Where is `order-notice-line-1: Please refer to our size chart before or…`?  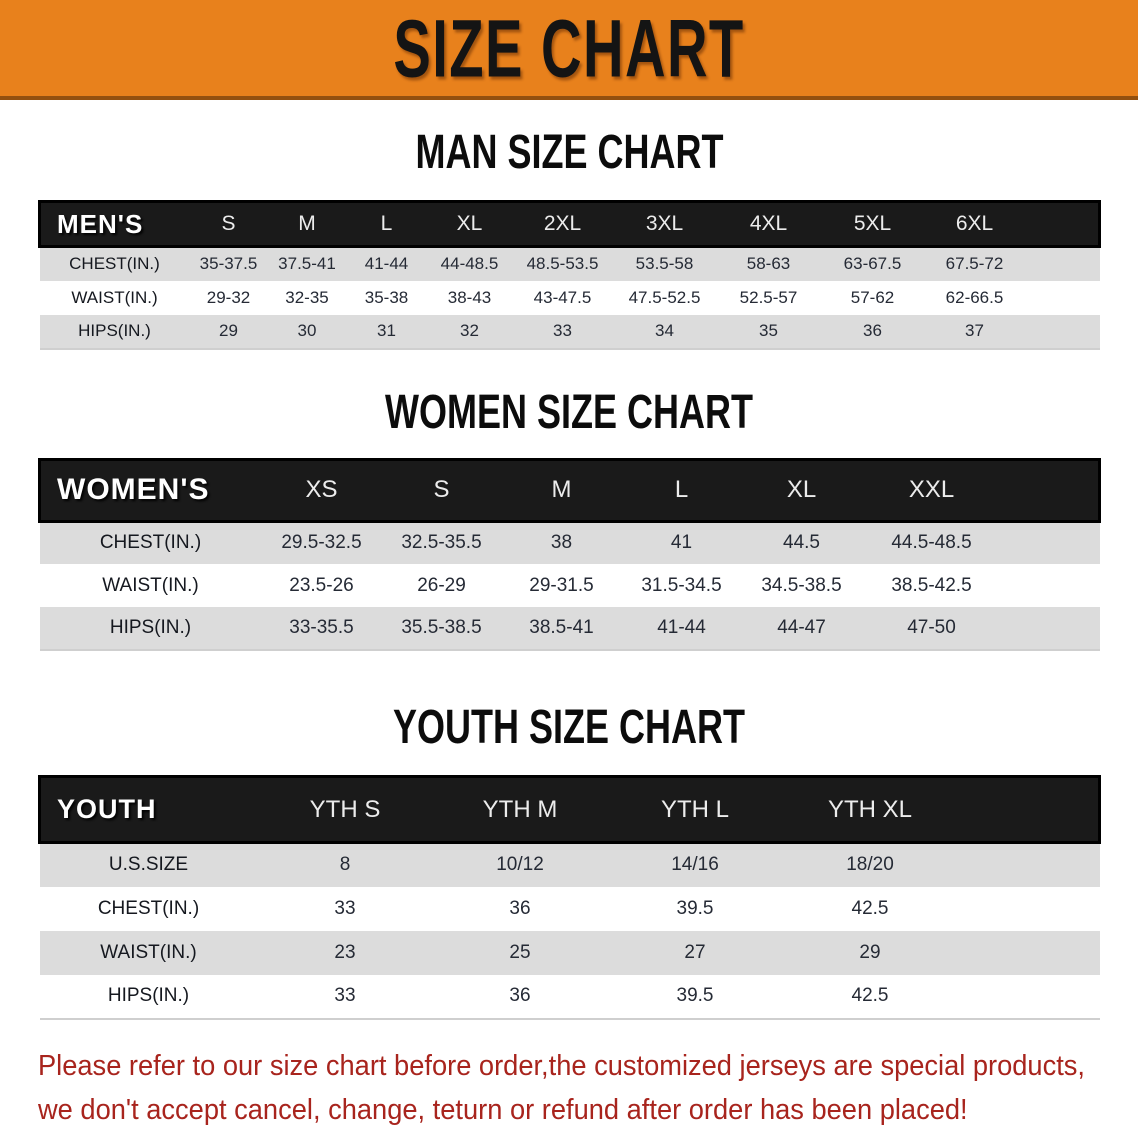 order-notice-line-1: Please refer to our size chart before or… is located at coordinates (561, 1065).